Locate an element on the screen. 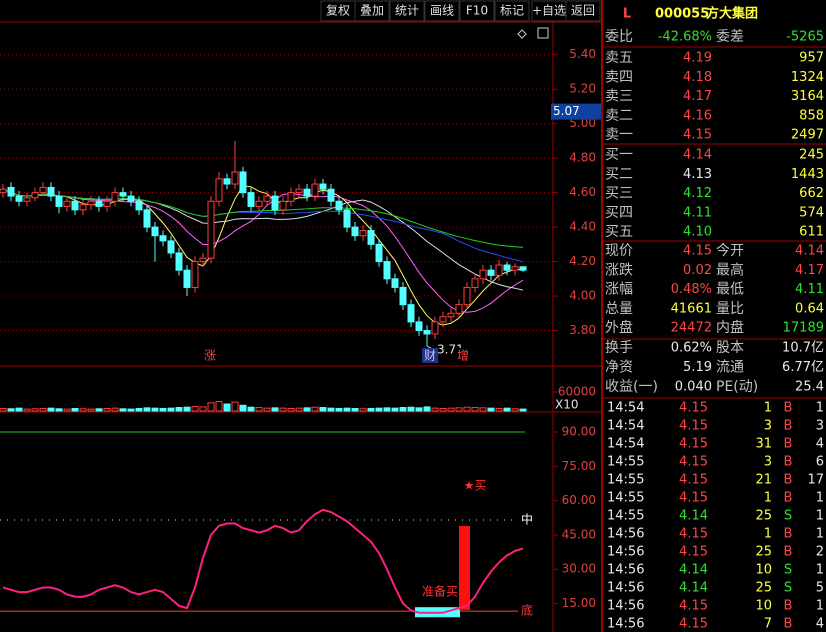 The width and height of the screenshot is (826, 632). y-tick-label: 3.80 is located at coordinates (582, 330).